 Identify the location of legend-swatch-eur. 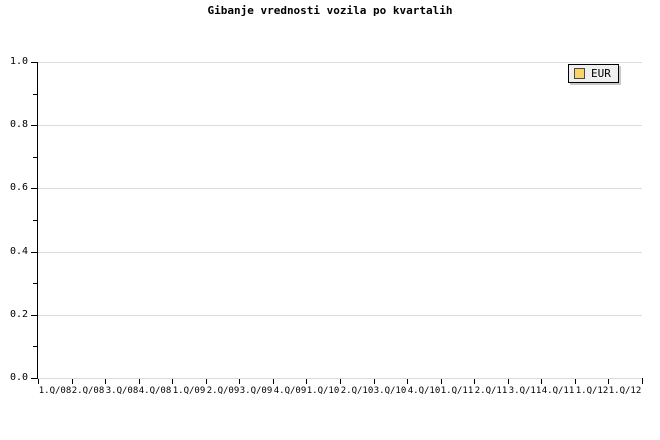
(579, 73).